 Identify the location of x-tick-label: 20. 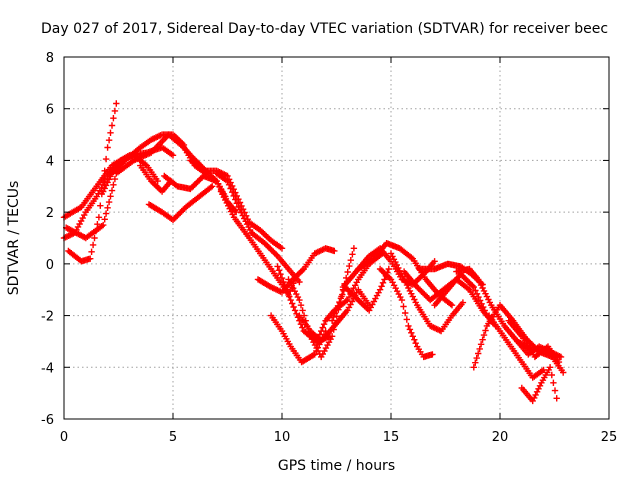
(500, 437).